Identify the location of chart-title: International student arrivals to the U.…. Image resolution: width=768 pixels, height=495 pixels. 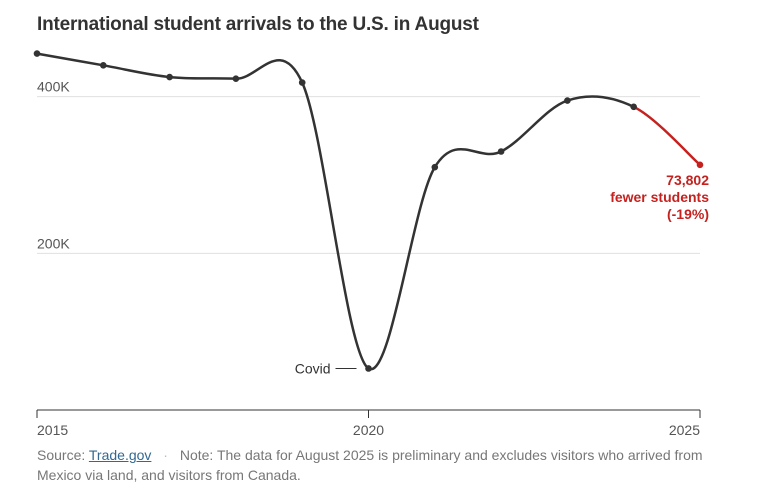
(258, 24).